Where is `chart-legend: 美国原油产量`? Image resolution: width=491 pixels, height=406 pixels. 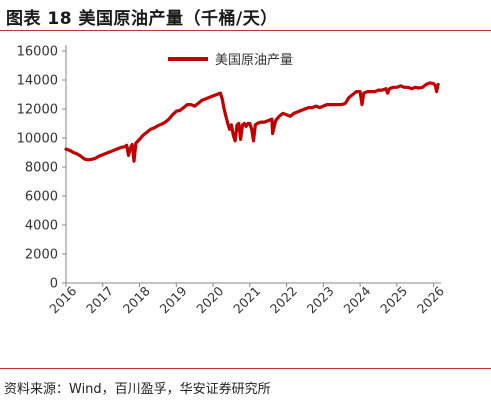 chart-legend: 美国原油产量 is located at coordinates (230, 60).